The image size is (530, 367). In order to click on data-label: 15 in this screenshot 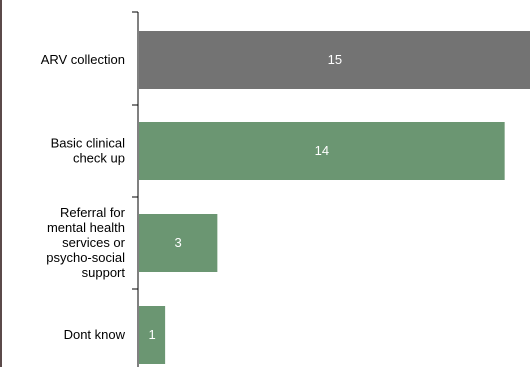, I will do `click(335, 59)`.